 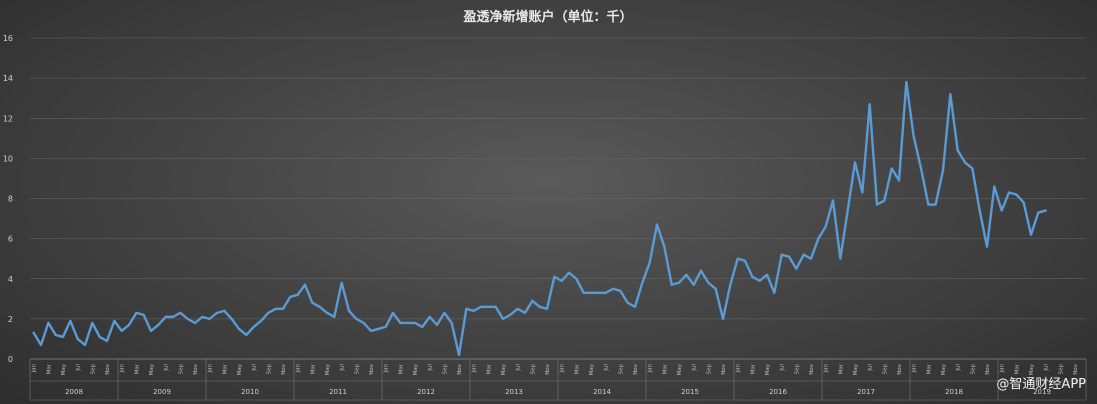 What do you see at coordinates (74, 392) in the screenshot?
I see `x-year-label: 2008` at bounding box center [74, 392].